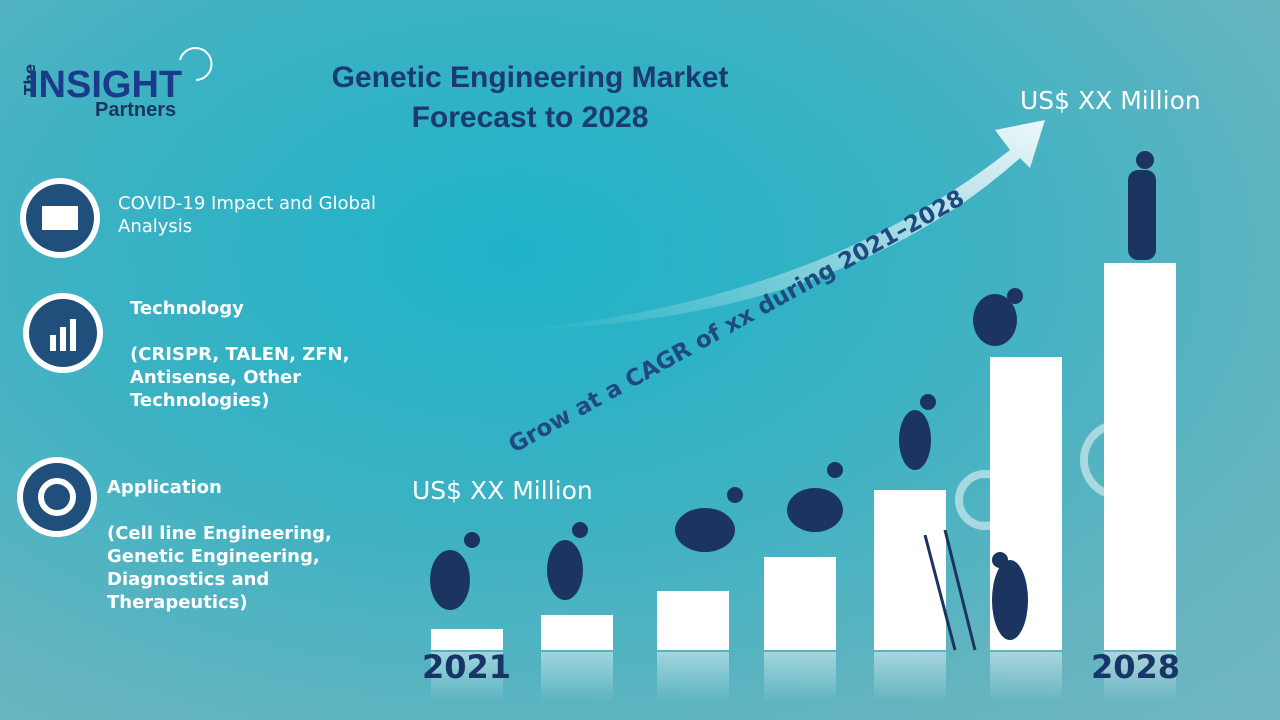  I want to click on segment-heading: COVID-19 Impact and Global Analysis, so click(247, 215).